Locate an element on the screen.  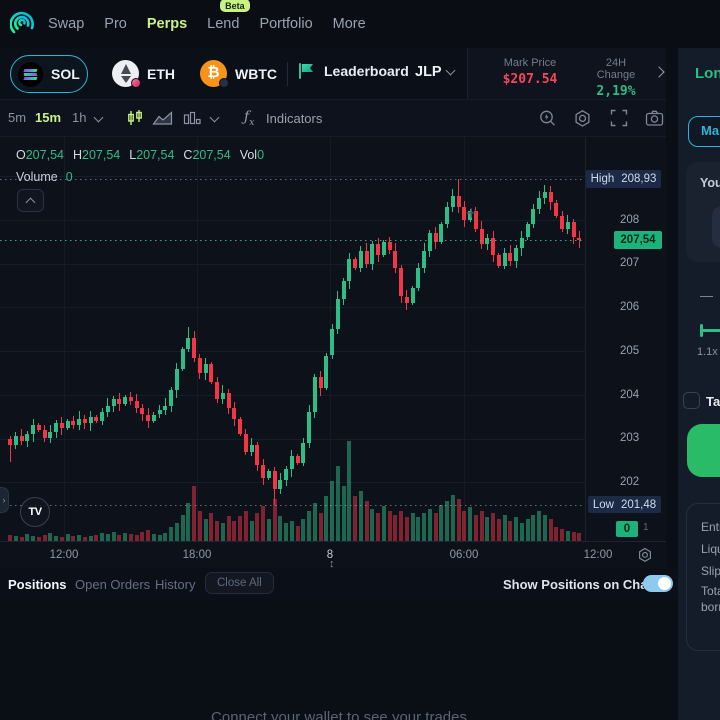
token-select-tile is located at coordinates (716, 227).